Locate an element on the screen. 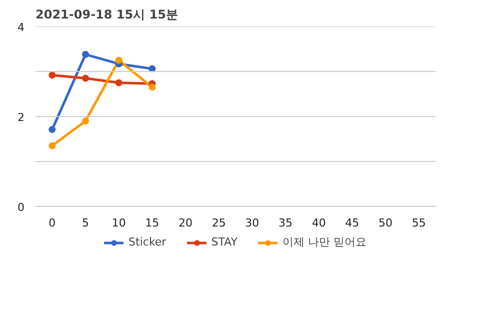 Image resolution: width=480 pixels, height=322 pixels. legend-label: STAY is located at coordinates (224, 242).